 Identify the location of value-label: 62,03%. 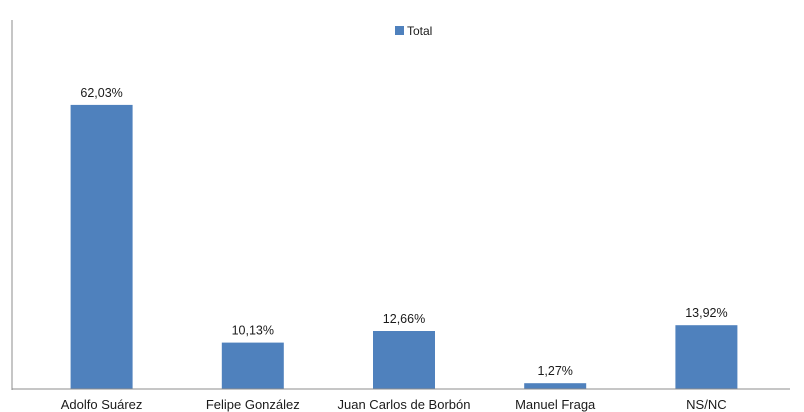
(101, 93).